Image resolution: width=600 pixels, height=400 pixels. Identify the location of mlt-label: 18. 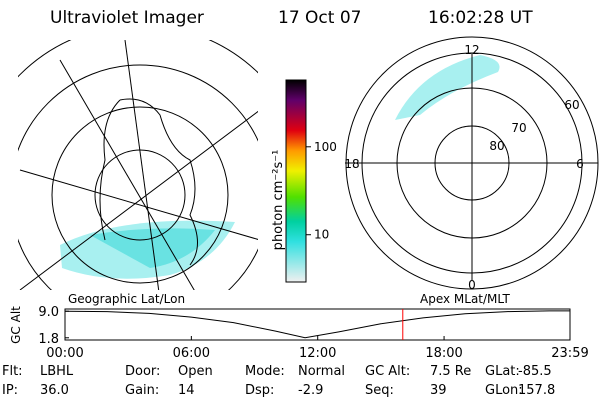
(351, 164).